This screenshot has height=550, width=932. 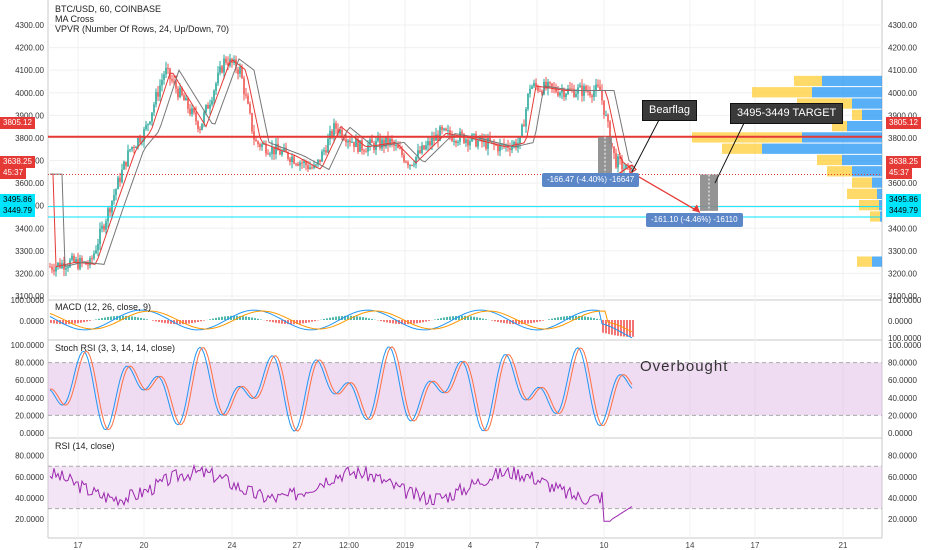 I want to click on resistance-price-tag-right: 3805.12, so click(x=903, y=123).